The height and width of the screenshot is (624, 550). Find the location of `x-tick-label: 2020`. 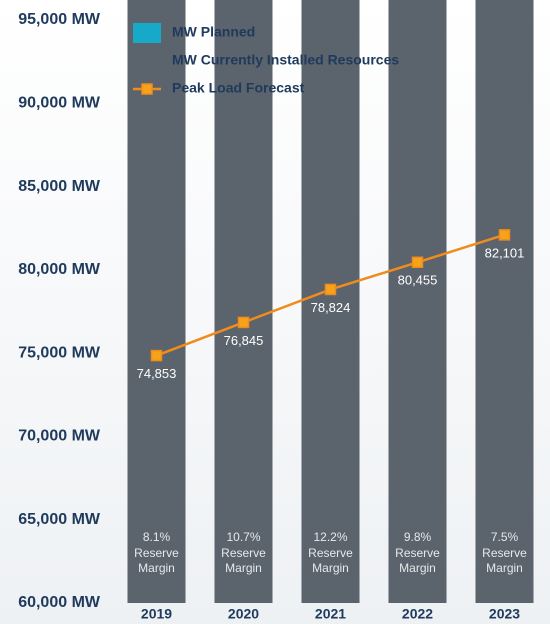

x-tick-label: 2020 is located at coordinates (243, 614).